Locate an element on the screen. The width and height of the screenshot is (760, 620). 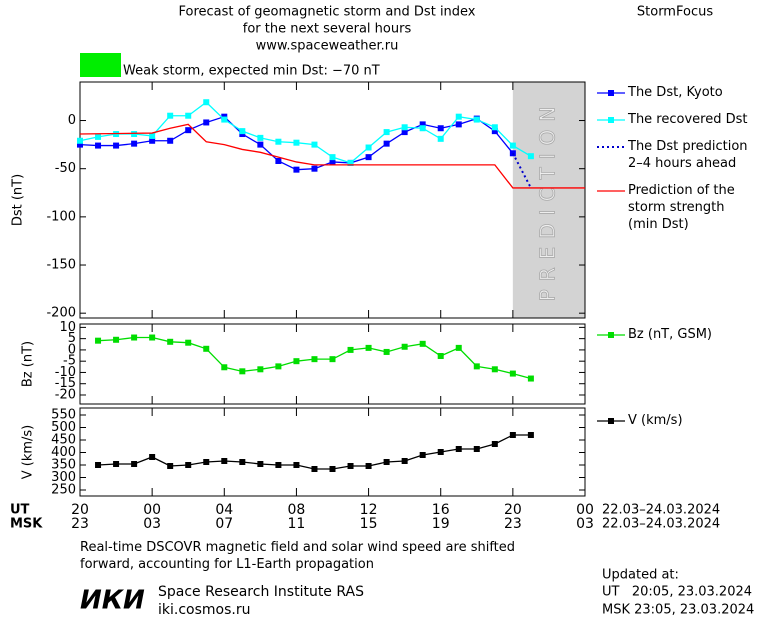
x-tick-label: 08 is located at coordinates (297, 510).